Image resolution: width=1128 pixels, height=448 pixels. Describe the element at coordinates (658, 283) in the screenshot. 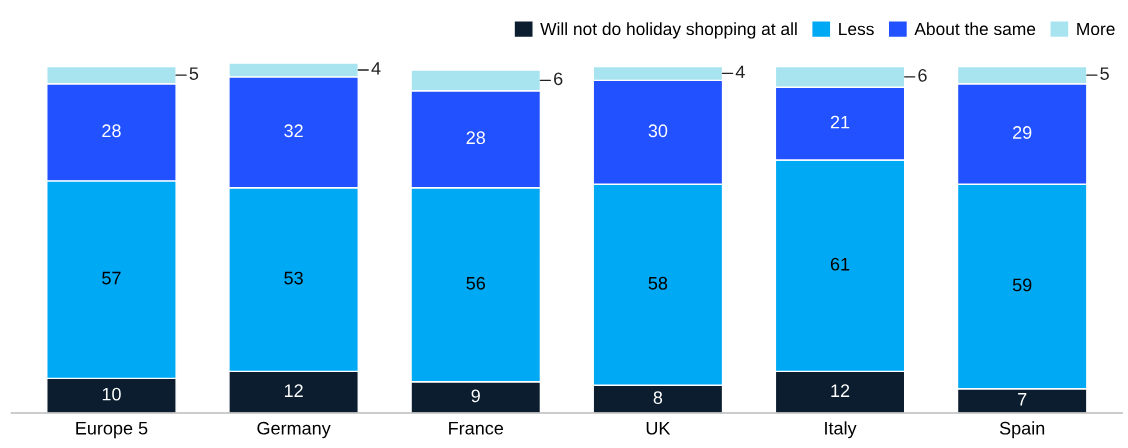

I see `data-label: 58` at that location.